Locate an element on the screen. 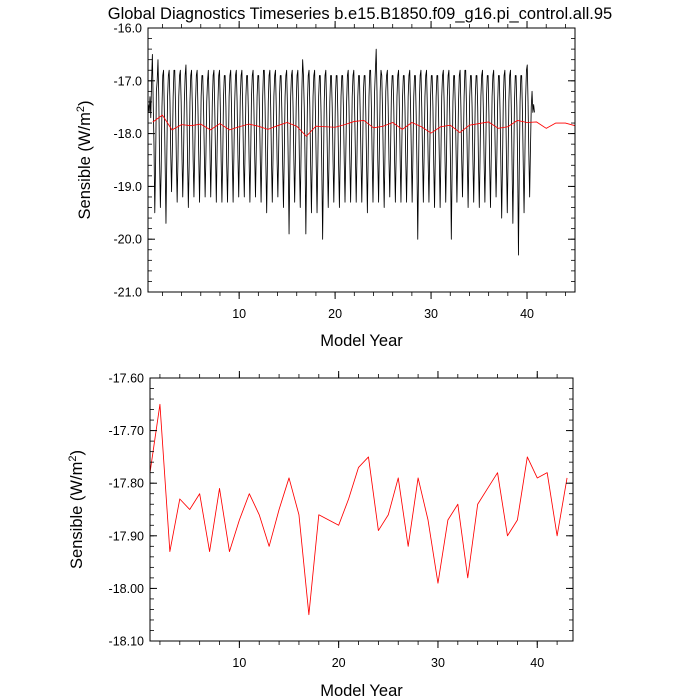  y-tick-label: -21.0 is located at coordinates (128, 293).